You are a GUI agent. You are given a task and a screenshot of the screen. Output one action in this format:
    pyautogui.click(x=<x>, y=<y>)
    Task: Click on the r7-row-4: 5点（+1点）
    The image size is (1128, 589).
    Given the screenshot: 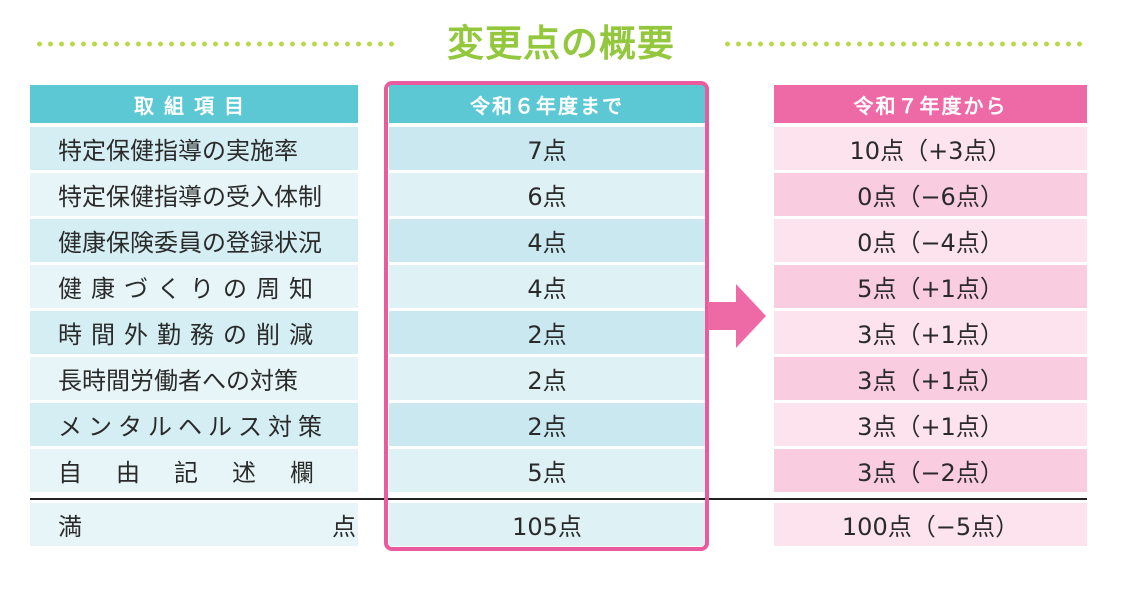 What is the action you would take?
    pyautogui.click(x=930, y=286)
    